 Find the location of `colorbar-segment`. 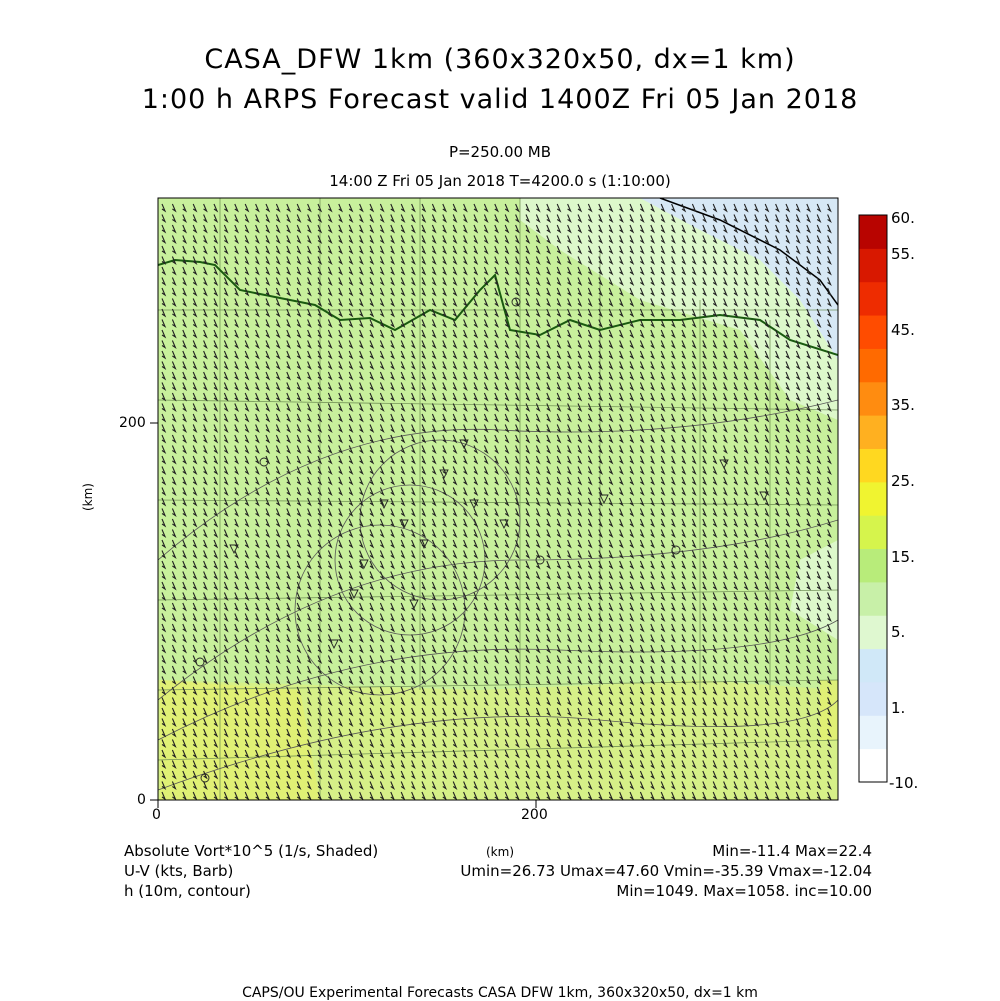

colorbar-segment is located at coordinates (873, 232).